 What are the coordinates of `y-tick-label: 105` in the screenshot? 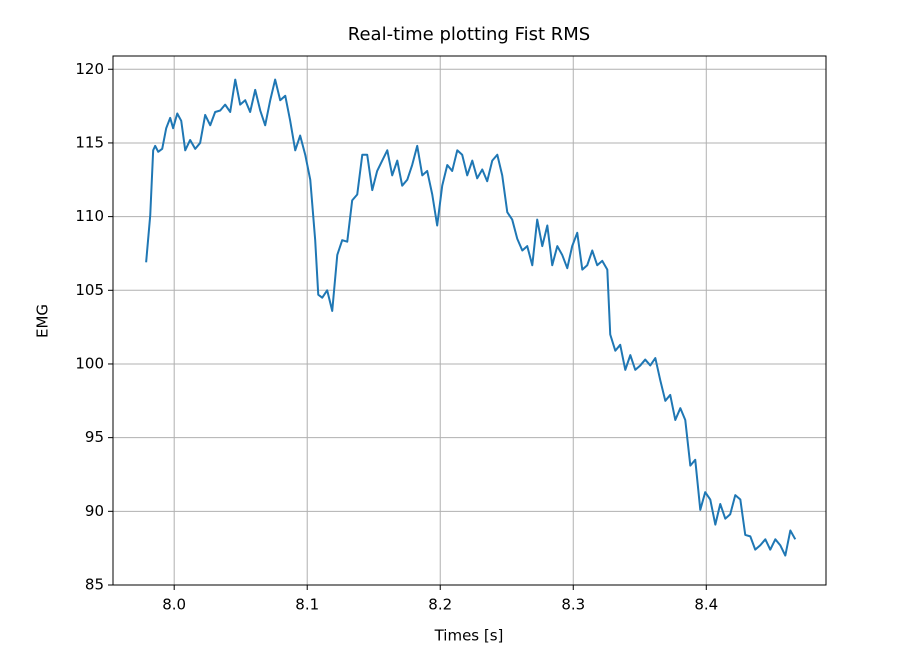 It's located at (89, 290).